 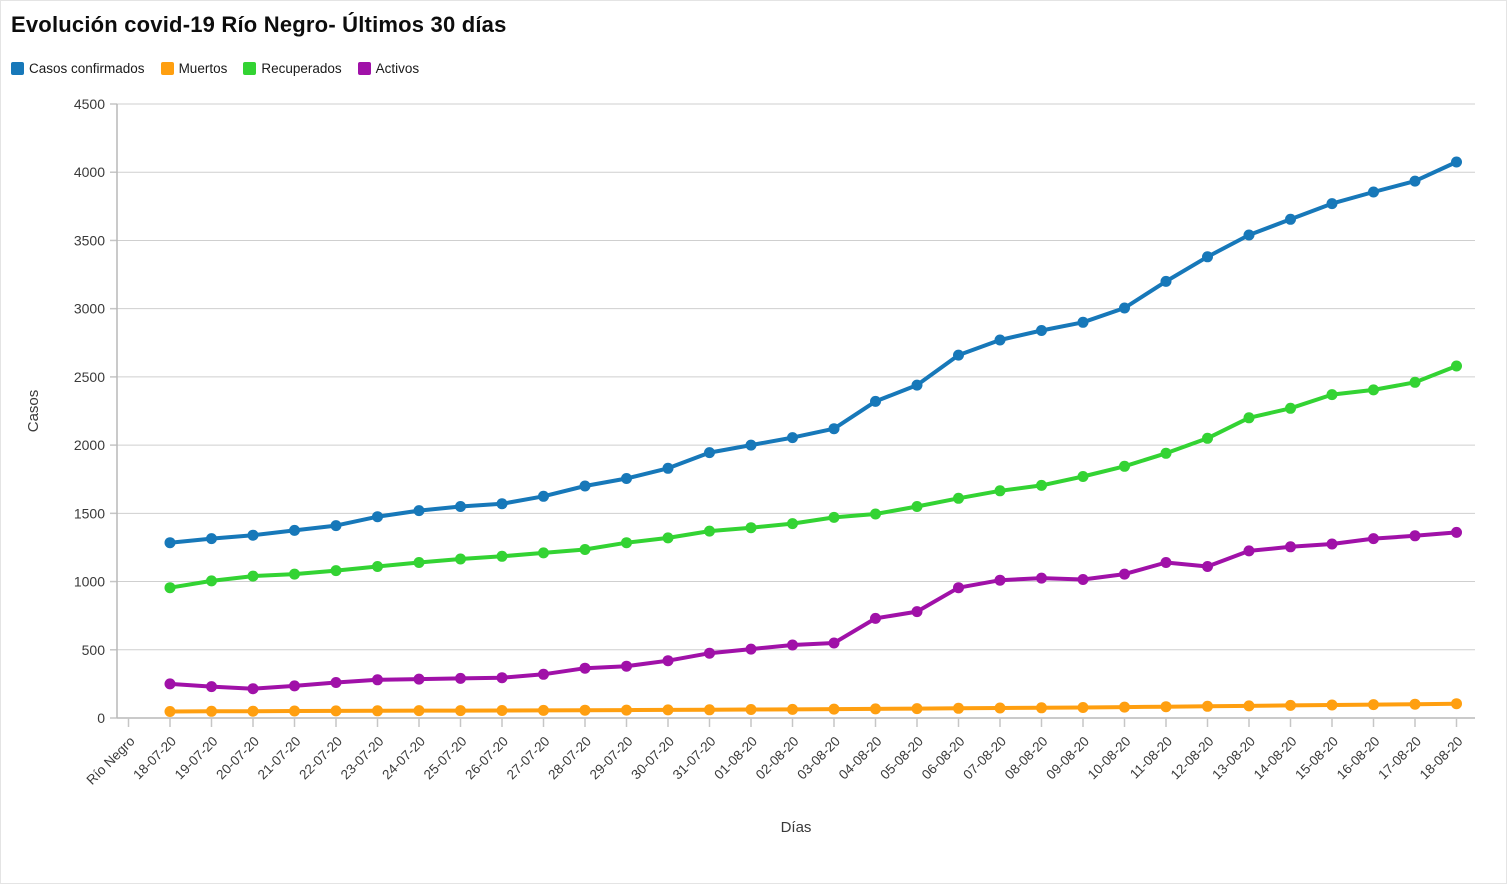 I want to click on x-tick-label: 06-08-20, so click(x=943, y=758).